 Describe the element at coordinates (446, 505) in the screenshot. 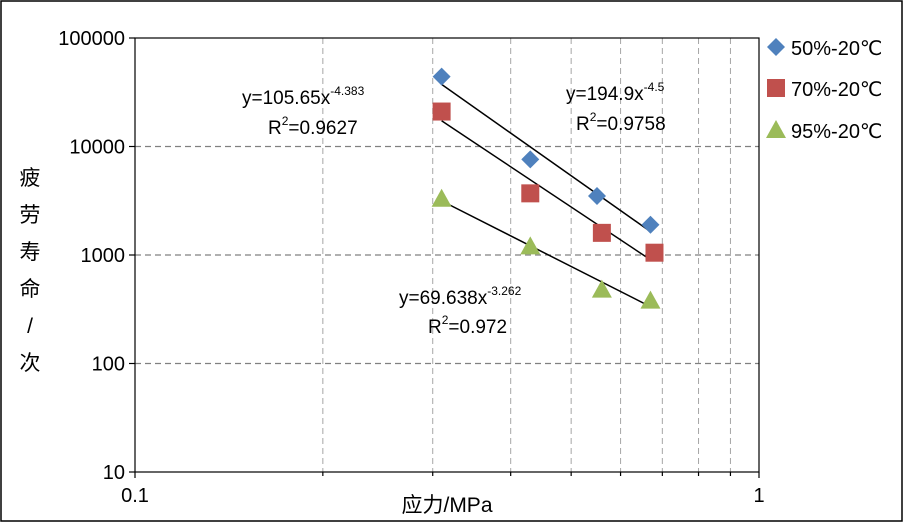

I see `x-axis-label: 应力/MPa` at that location.